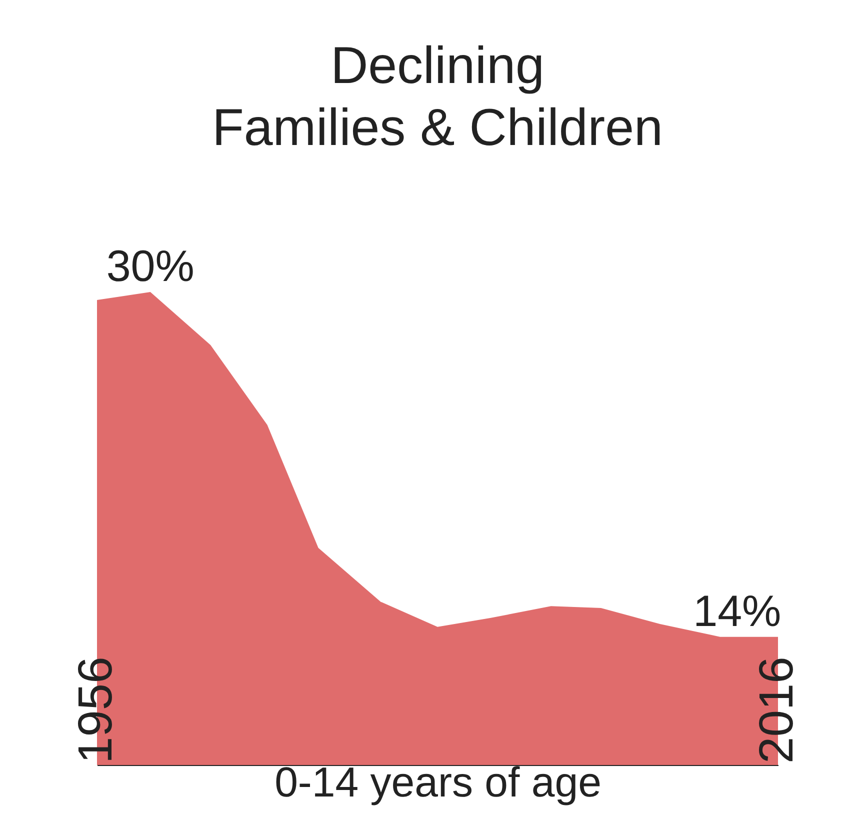 The width and height of the screenshot is (854, 836). Describe the element at coordinates (777, 710) in the screenshot. I see `x-tick-label: 2016` at that location.